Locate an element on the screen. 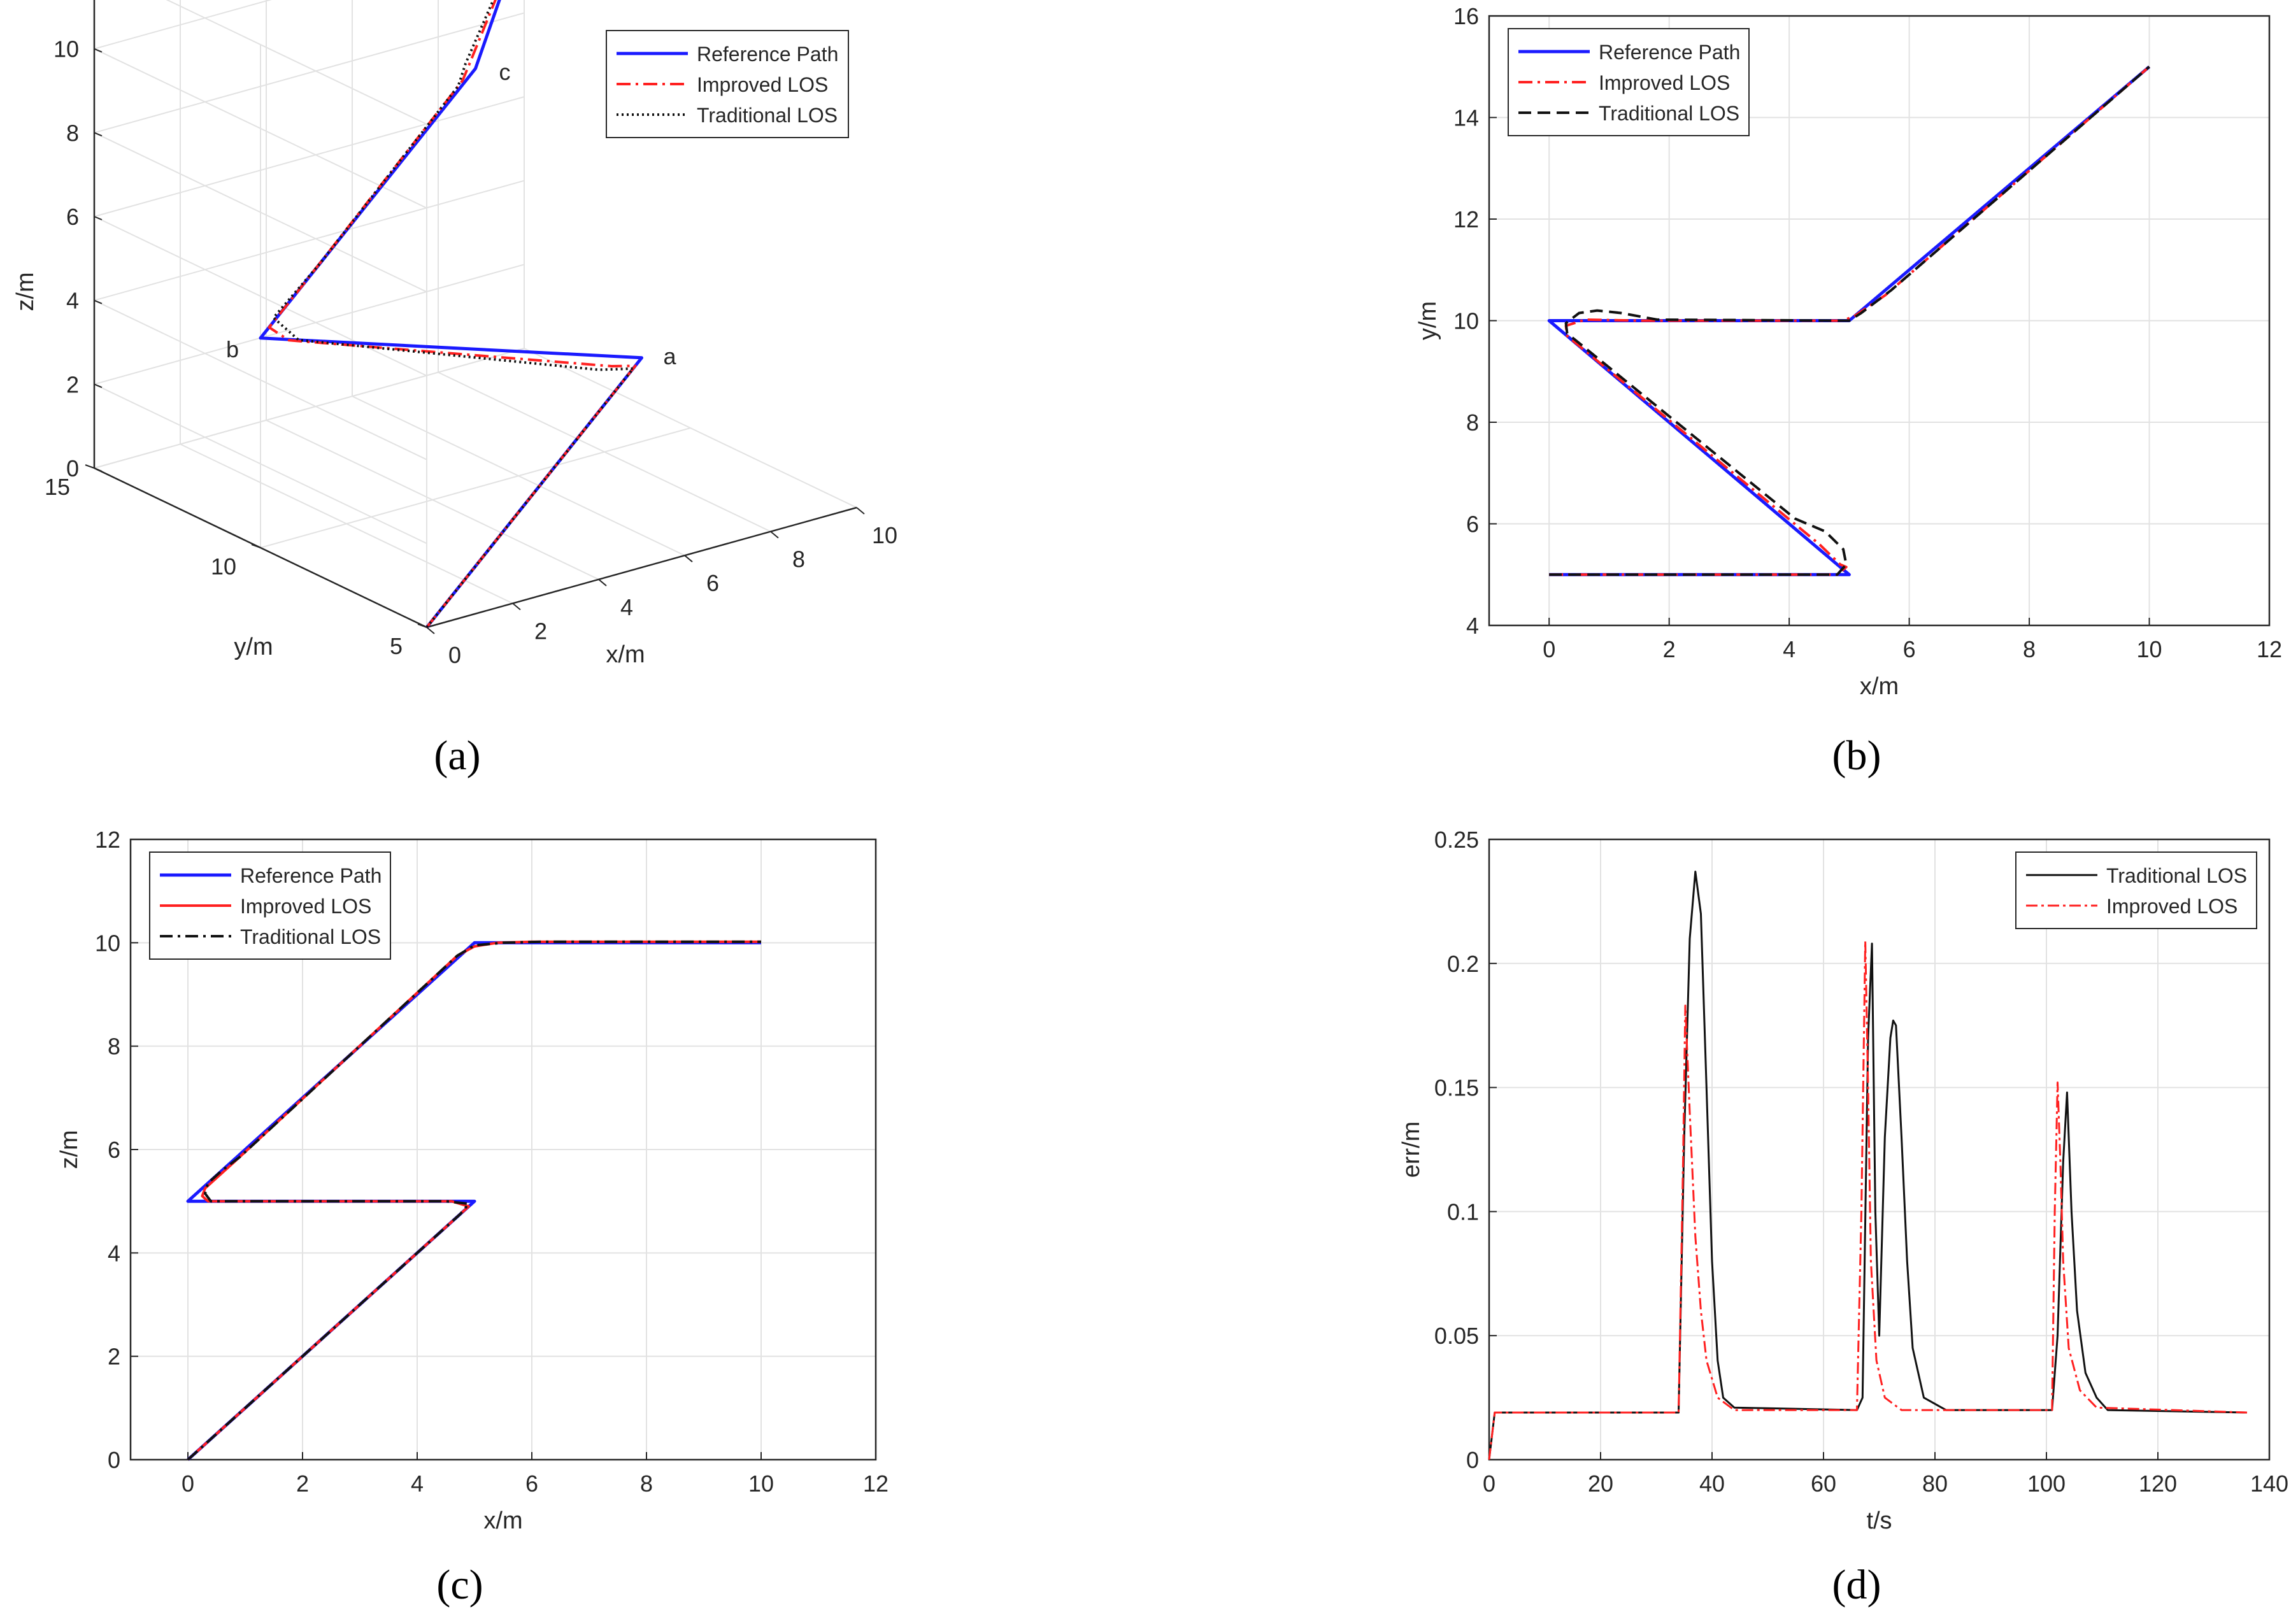 This screenshot has width=2291, height=1624. z-axis-label: z/m is located at coordinates (25, 291).